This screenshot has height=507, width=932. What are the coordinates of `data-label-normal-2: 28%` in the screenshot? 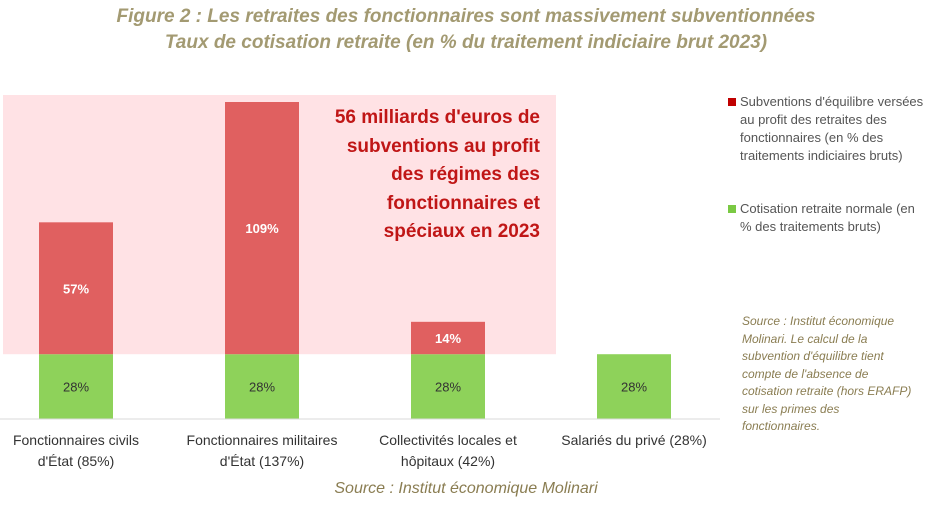 It's located at (262, 387).